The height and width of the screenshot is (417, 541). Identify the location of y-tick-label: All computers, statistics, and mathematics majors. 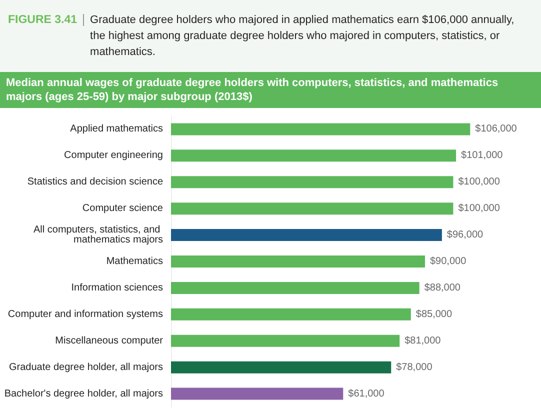
(98, 235).